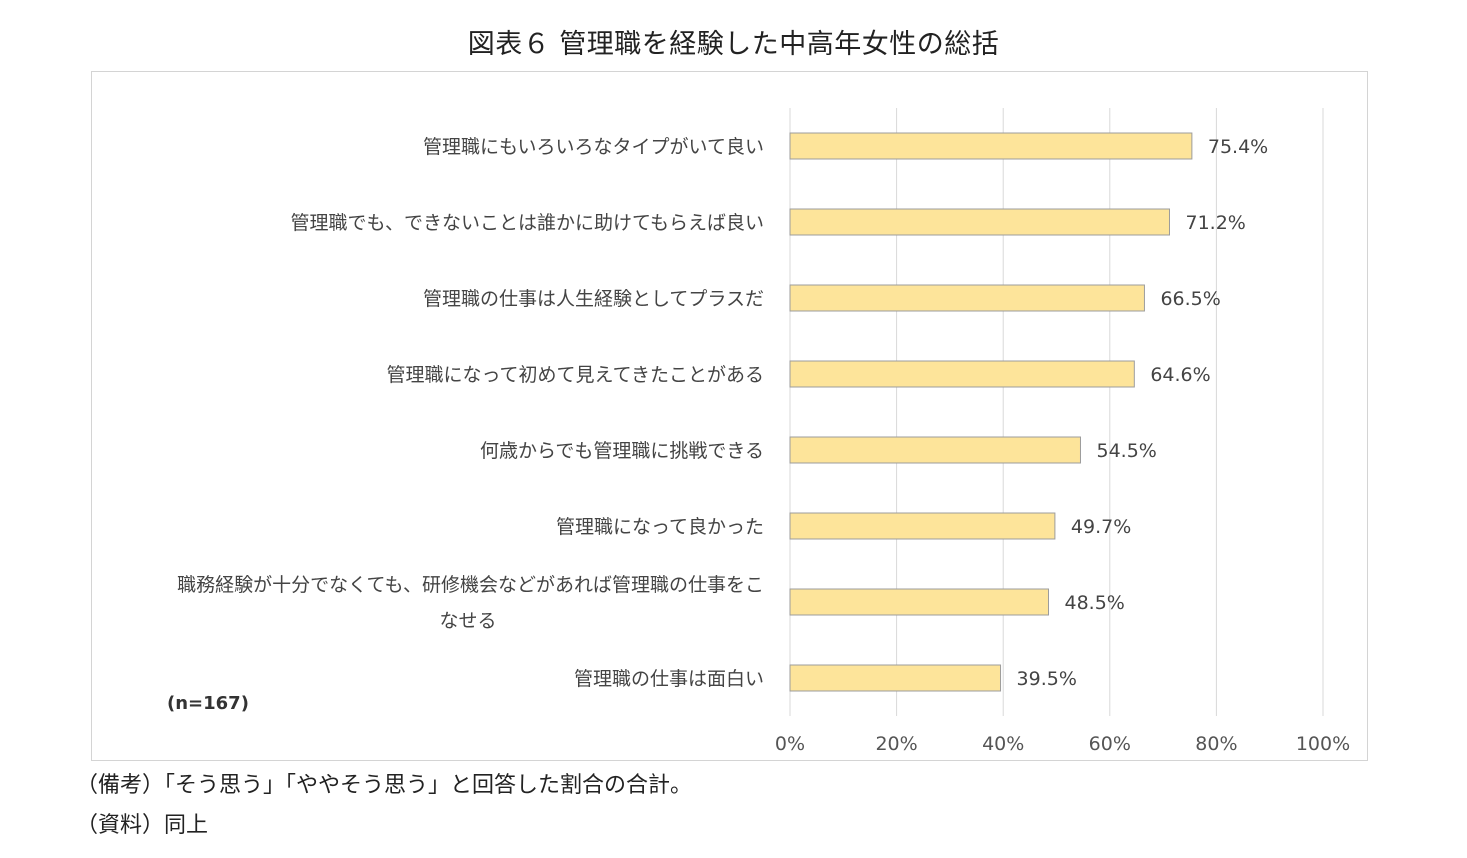  Describe the element at coordinates (1215, 223) in the screenshot. I see `value-label-1: 71.2%` at that location.